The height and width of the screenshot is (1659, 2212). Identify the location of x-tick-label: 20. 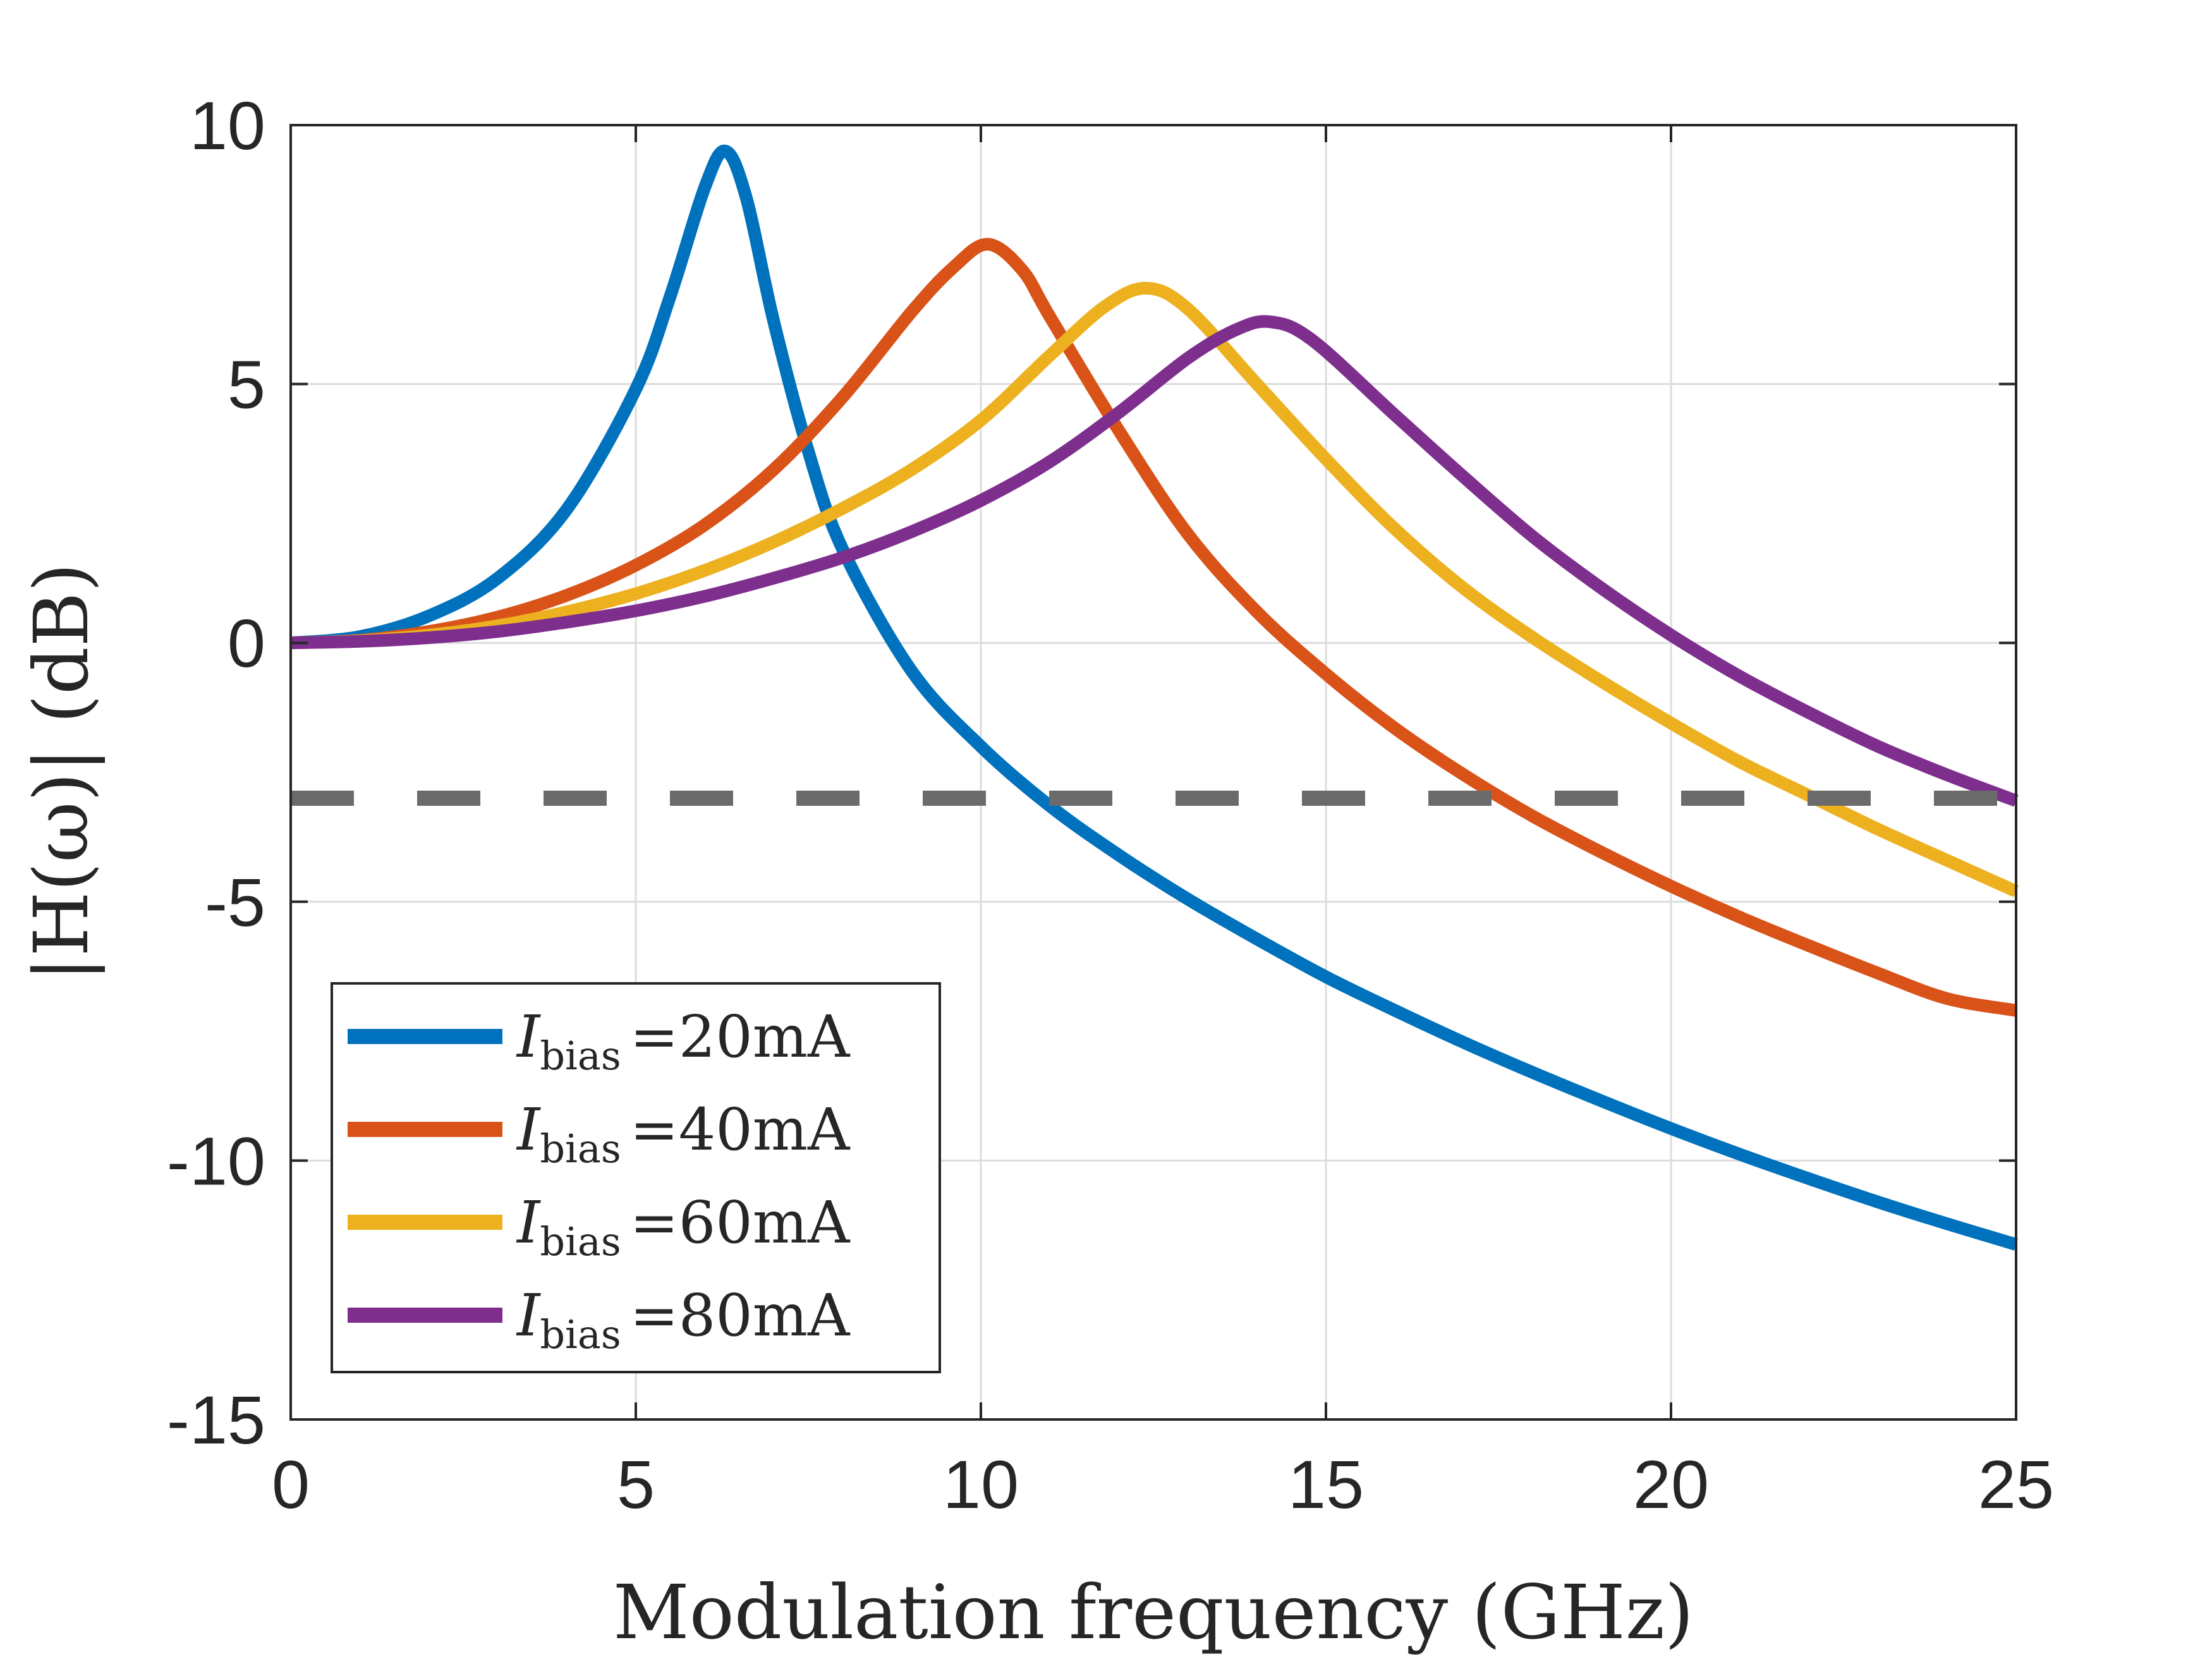
(1671, 1484).